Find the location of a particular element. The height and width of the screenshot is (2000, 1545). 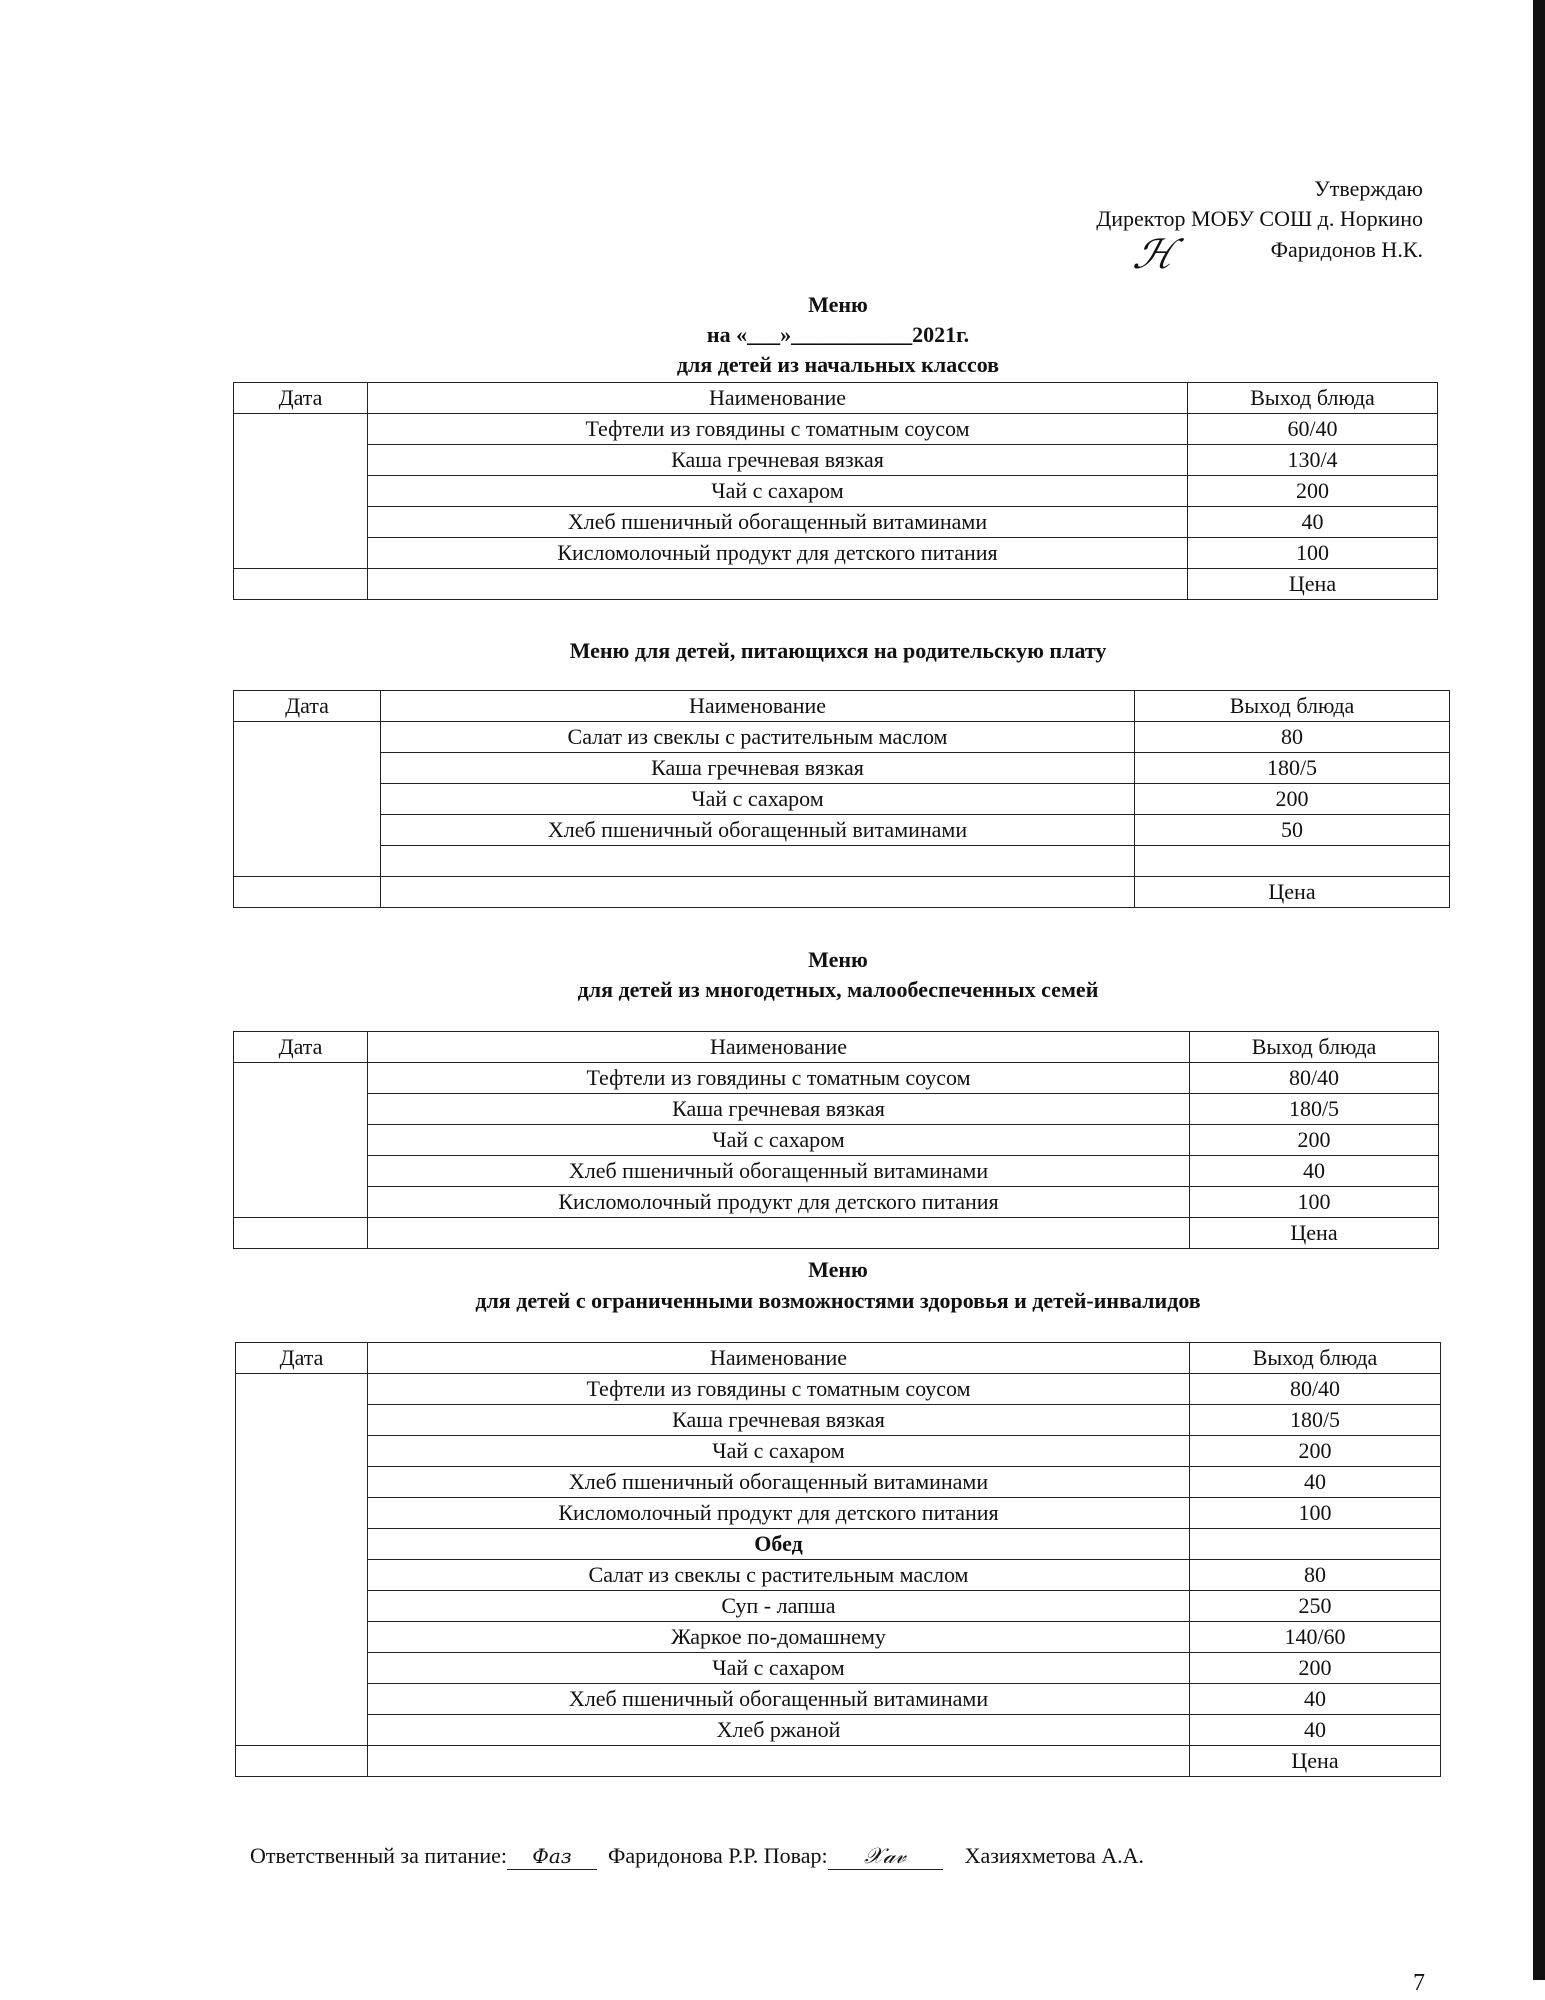

table-row: Хлеб пшеничный обогащенный витаминами 50 is located at coordinates (842, 830).